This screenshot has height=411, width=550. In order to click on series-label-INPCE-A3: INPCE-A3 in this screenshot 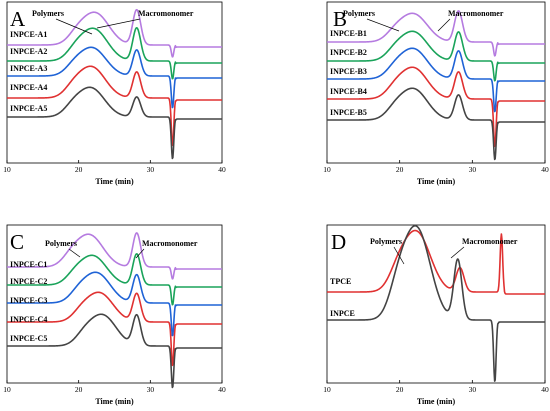, I will do `click(28, 68)`.